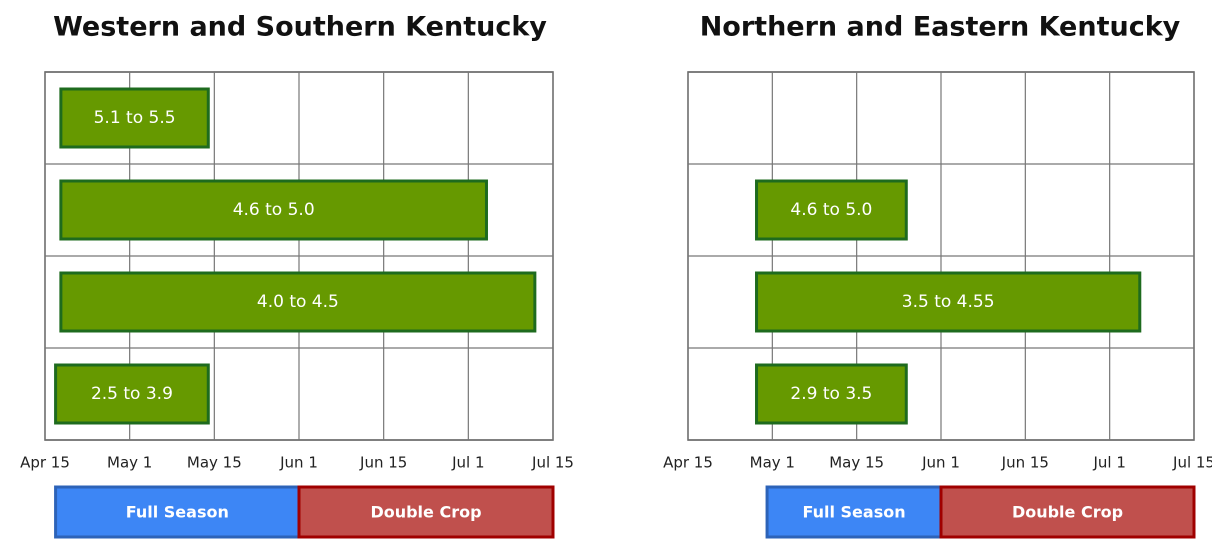 This screenshot has height=539, width=1212. I want to click on chart-title: Western and Southern Kentucky, so click(300, 27).